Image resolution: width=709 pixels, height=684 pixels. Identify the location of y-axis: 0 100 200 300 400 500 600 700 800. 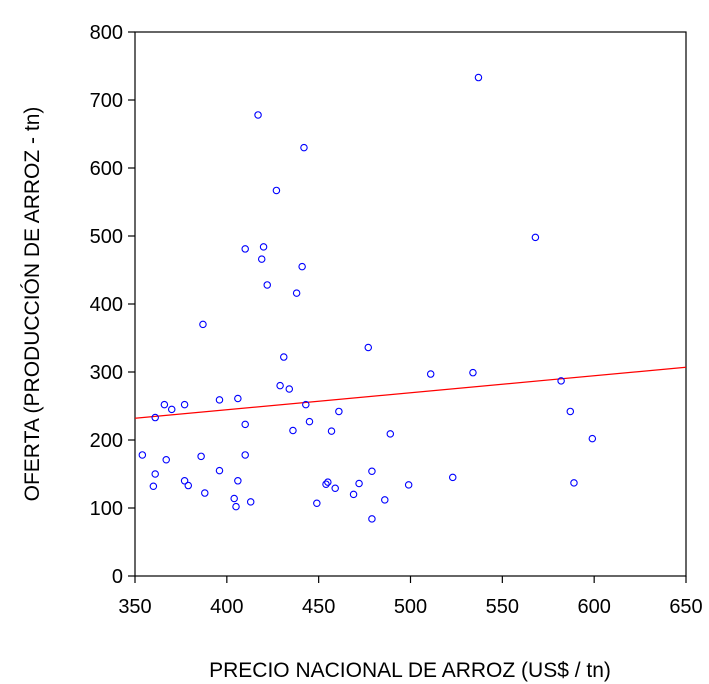
(112, 305).